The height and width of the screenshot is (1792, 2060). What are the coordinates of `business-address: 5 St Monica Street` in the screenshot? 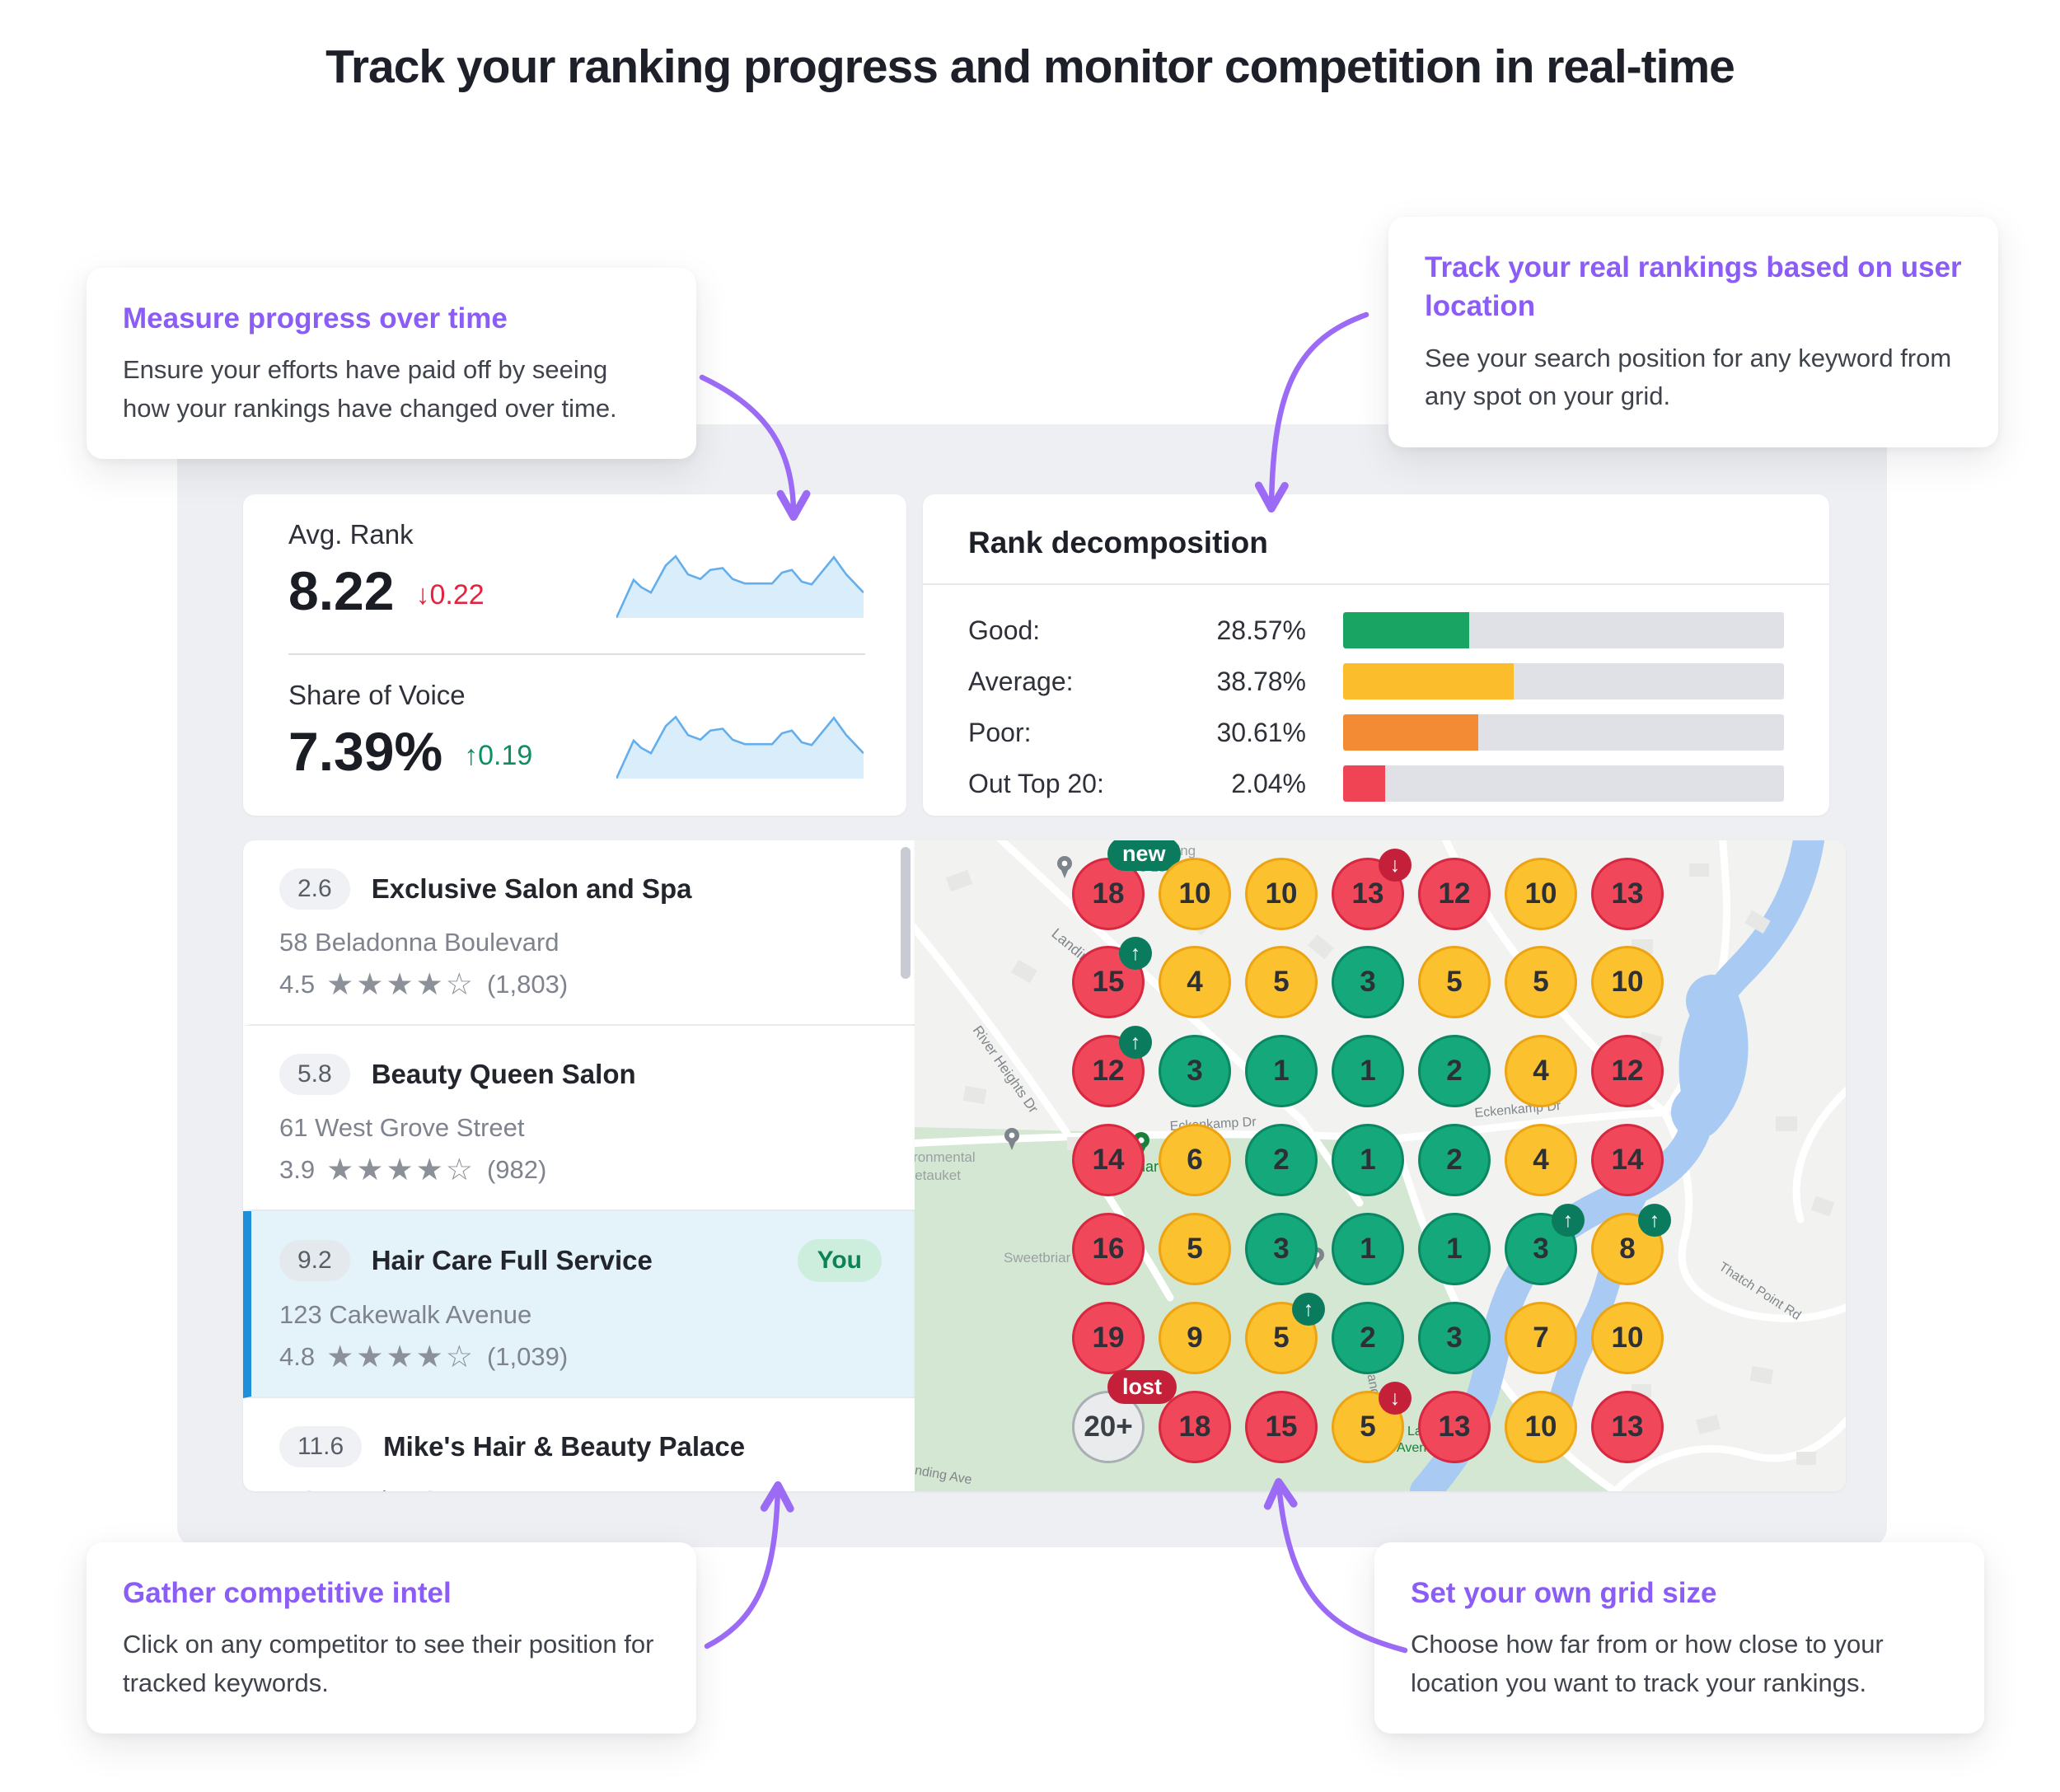 It's located at (580, 1489).